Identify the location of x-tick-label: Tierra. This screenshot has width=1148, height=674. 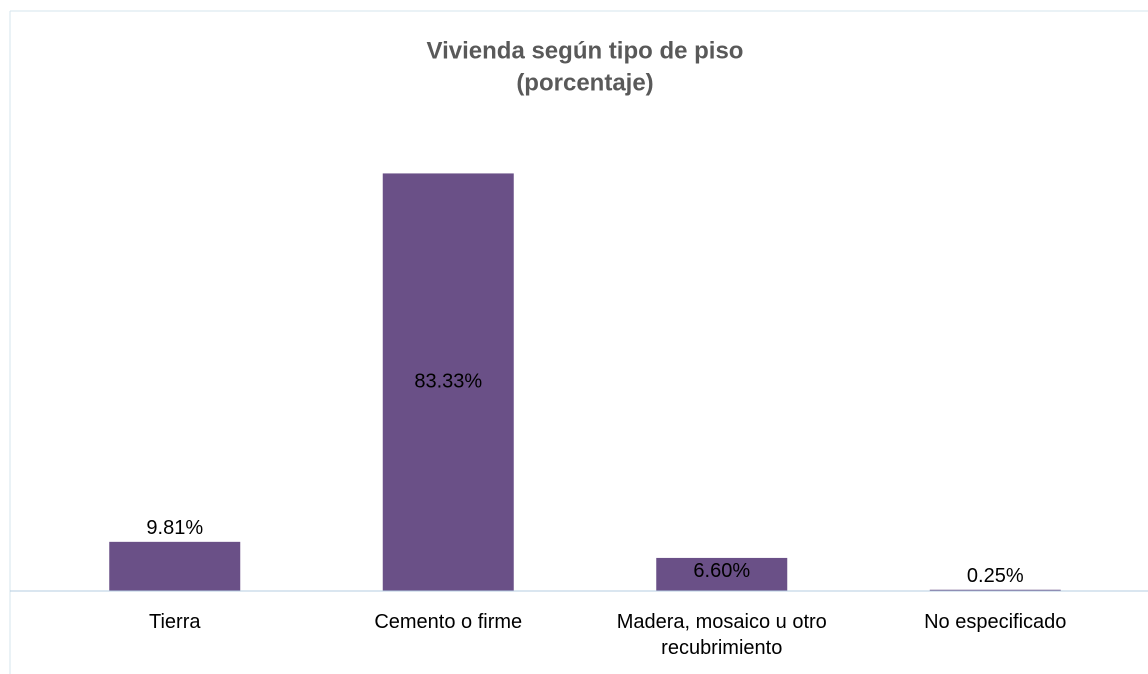
(175, 622).